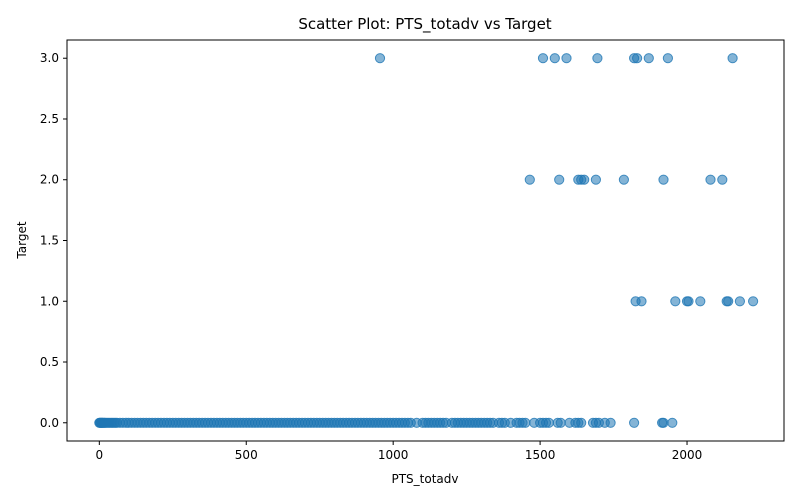 The height and width of the screenshot is (500, 800). I want to click on x-tick-label: 1500, so click(540, 455).